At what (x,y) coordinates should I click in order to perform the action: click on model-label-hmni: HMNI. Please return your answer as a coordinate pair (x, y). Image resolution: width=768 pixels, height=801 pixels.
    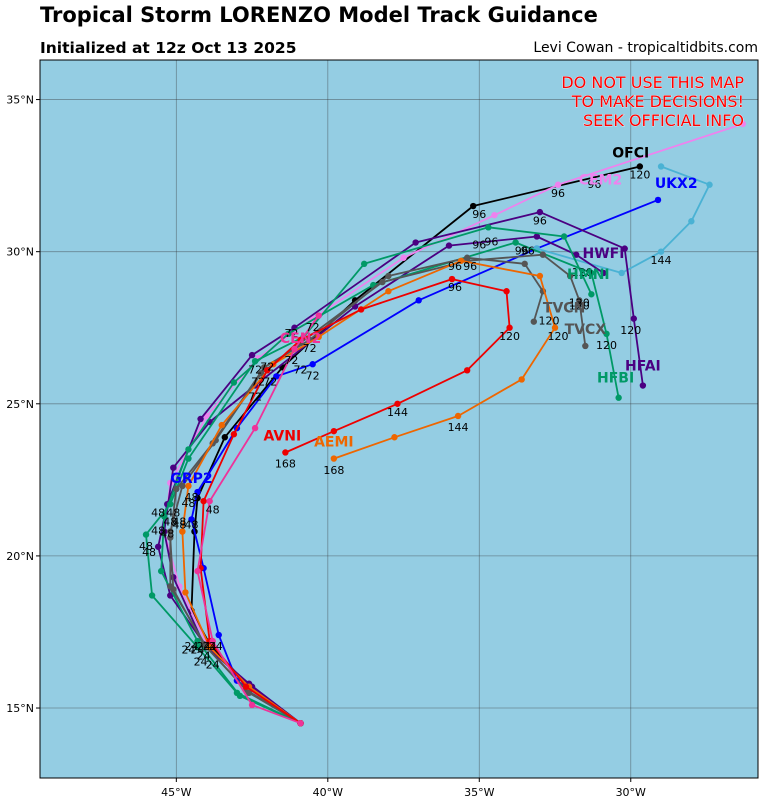
    Looking at the image, I should click on (588, 275).